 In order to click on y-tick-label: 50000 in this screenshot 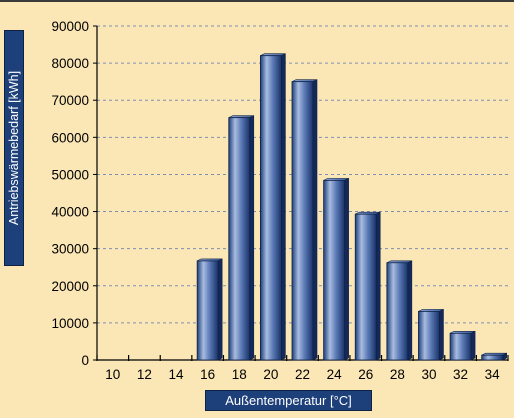, I will do `click(70, 174)`.